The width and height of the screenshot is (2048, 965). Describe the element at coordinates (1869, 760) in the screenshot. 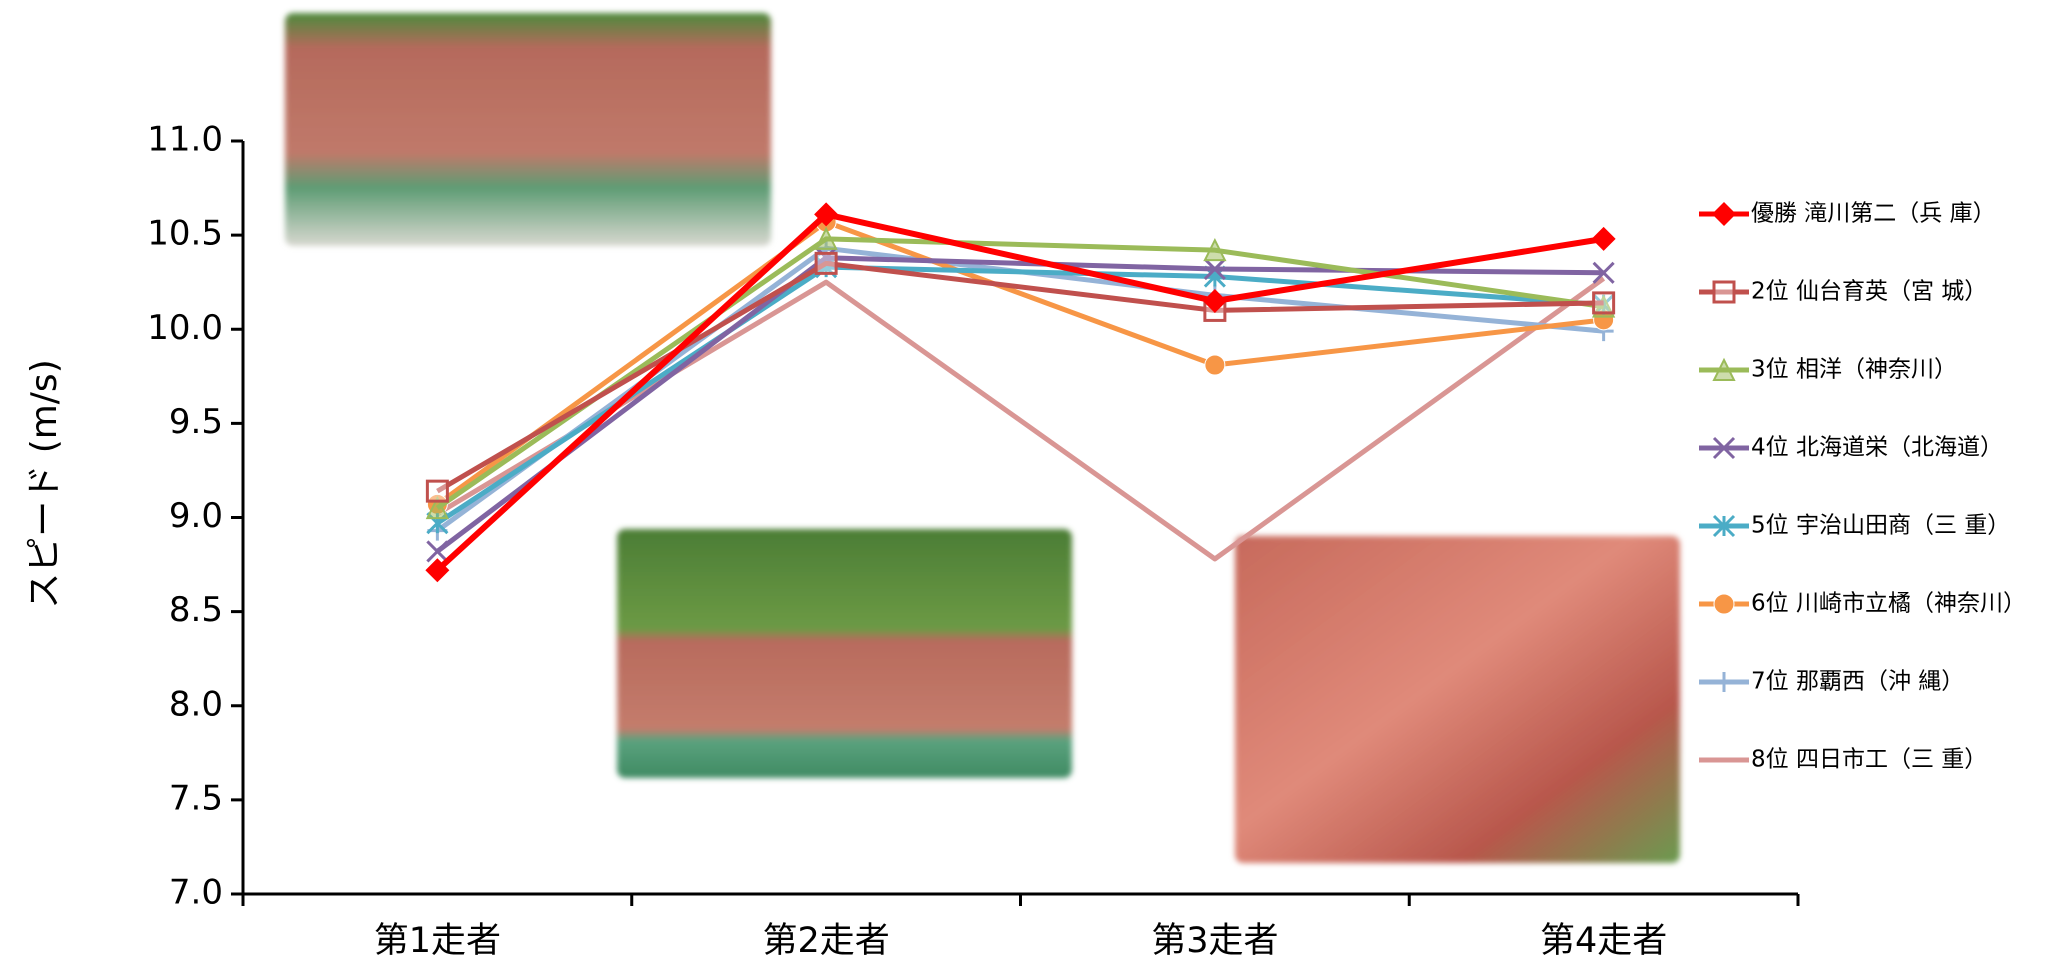

I see `legend-label: 8位 四日市工（三 重）` at that location.